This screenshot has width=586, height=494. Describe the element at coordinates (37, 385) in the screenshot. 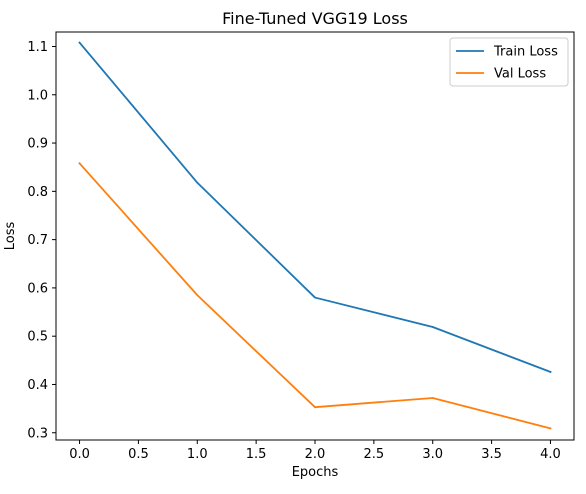

I see `y-tick-label: 0.4` at that location.